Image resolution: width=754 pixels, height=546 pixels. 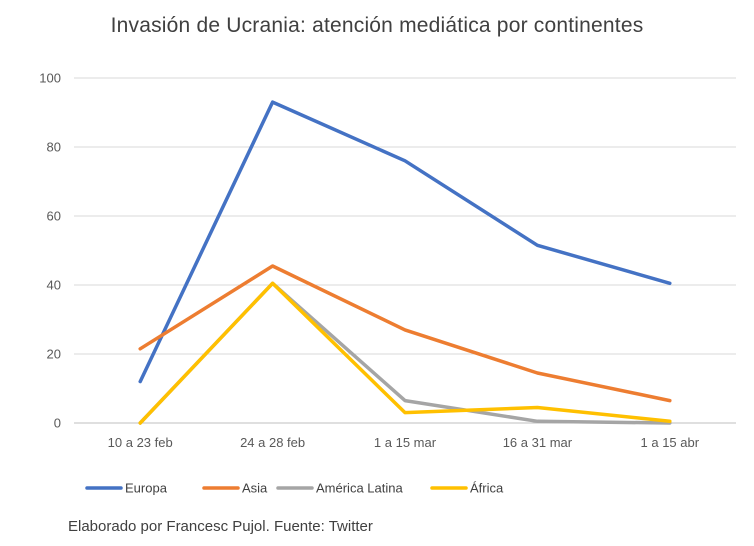 I want to click on x-tick-label: 16 a 31 mar, so click(x=538, y=442).